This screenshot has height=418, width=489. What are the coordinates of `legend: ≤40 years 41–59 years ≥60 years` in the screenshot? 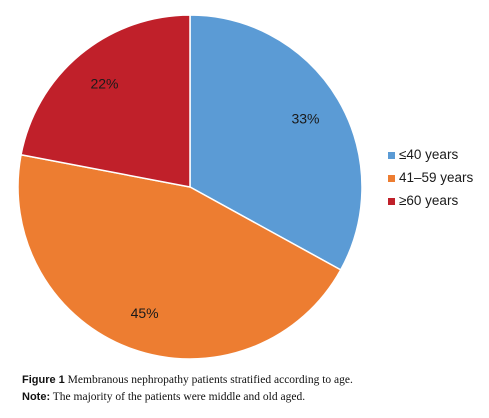 It's located at (431, 177).